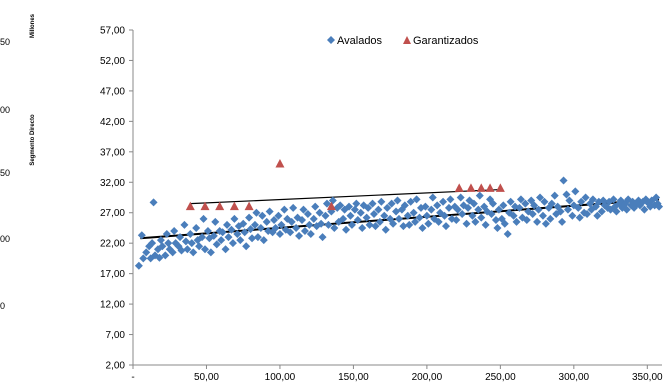 This screenshot has width=668, height=383. I want to click on legend-label-avalados: Avalados, so click(360, 41).